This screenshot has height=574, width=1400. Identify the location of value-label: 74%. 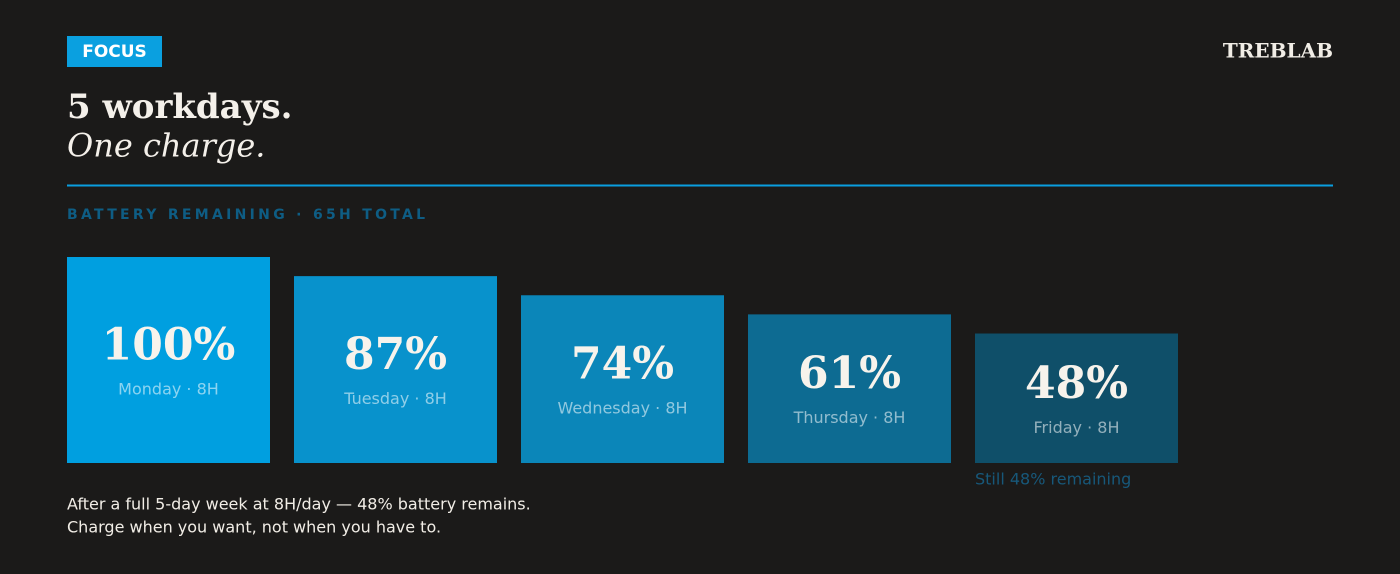
(622, 364).